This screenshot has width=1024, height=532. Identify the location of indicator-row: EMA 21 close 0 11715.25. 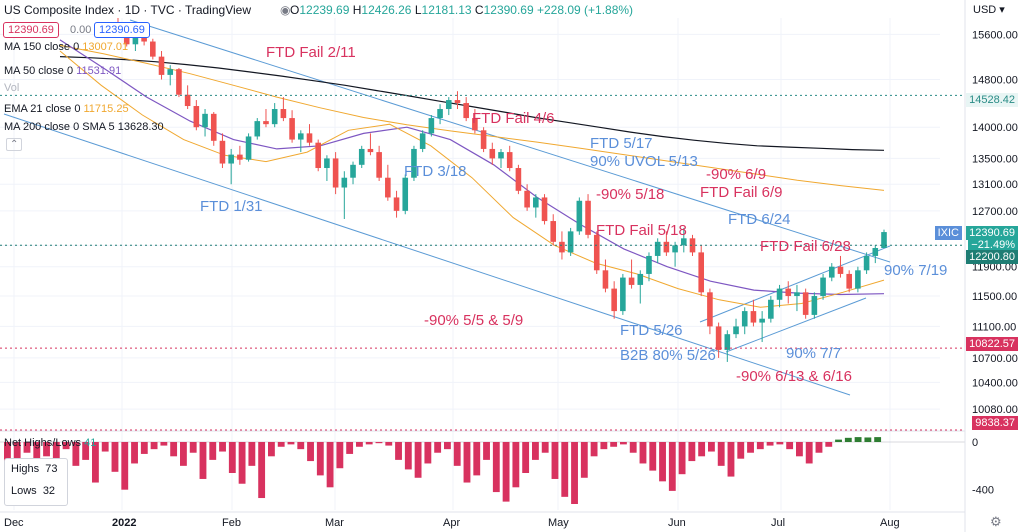
(66, 109).